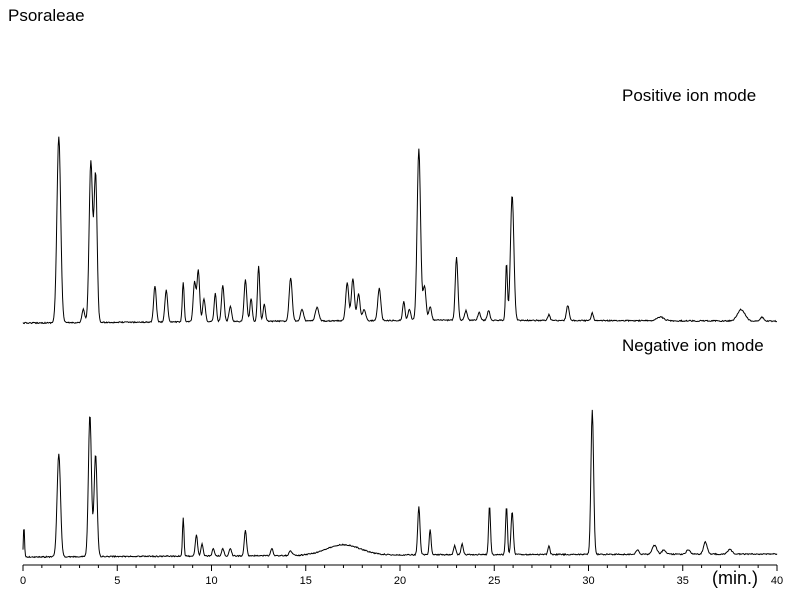 The width and height of the screenshot is (800, 605). Describe the element at coordinates (693, 345) in the screenshot. I see `series-label-negative: Negative ion mode` at that location.